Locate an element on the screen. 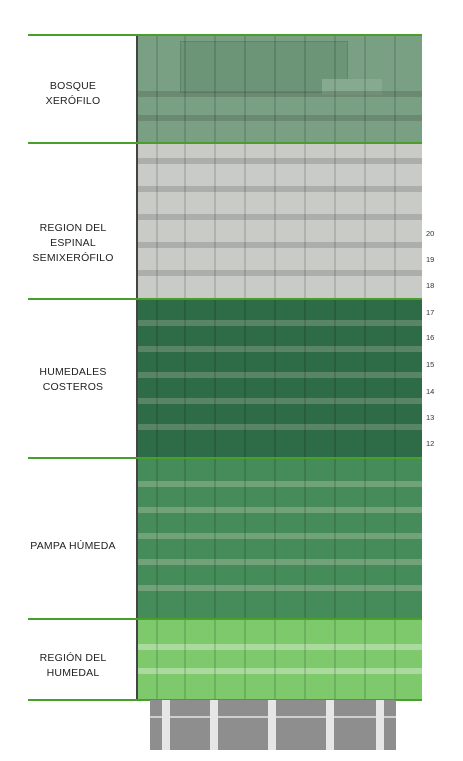  floor-number: 15 is located at coordinates (430, 364).